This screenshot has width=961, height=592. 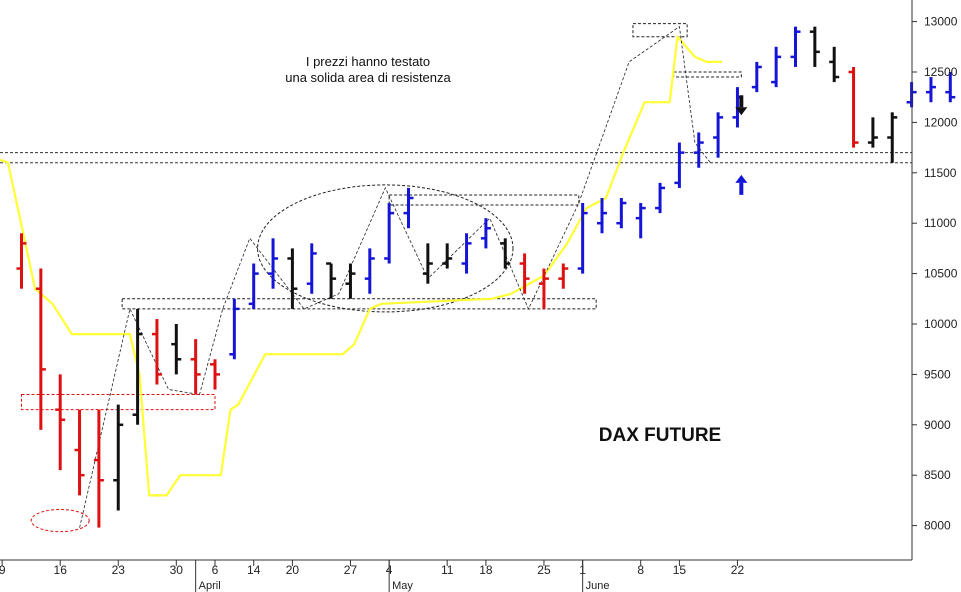 What do you see at coordinates (215, 570) in the screenshot?
I see `x-tick-label: 6` at bounding box center [215, 570].